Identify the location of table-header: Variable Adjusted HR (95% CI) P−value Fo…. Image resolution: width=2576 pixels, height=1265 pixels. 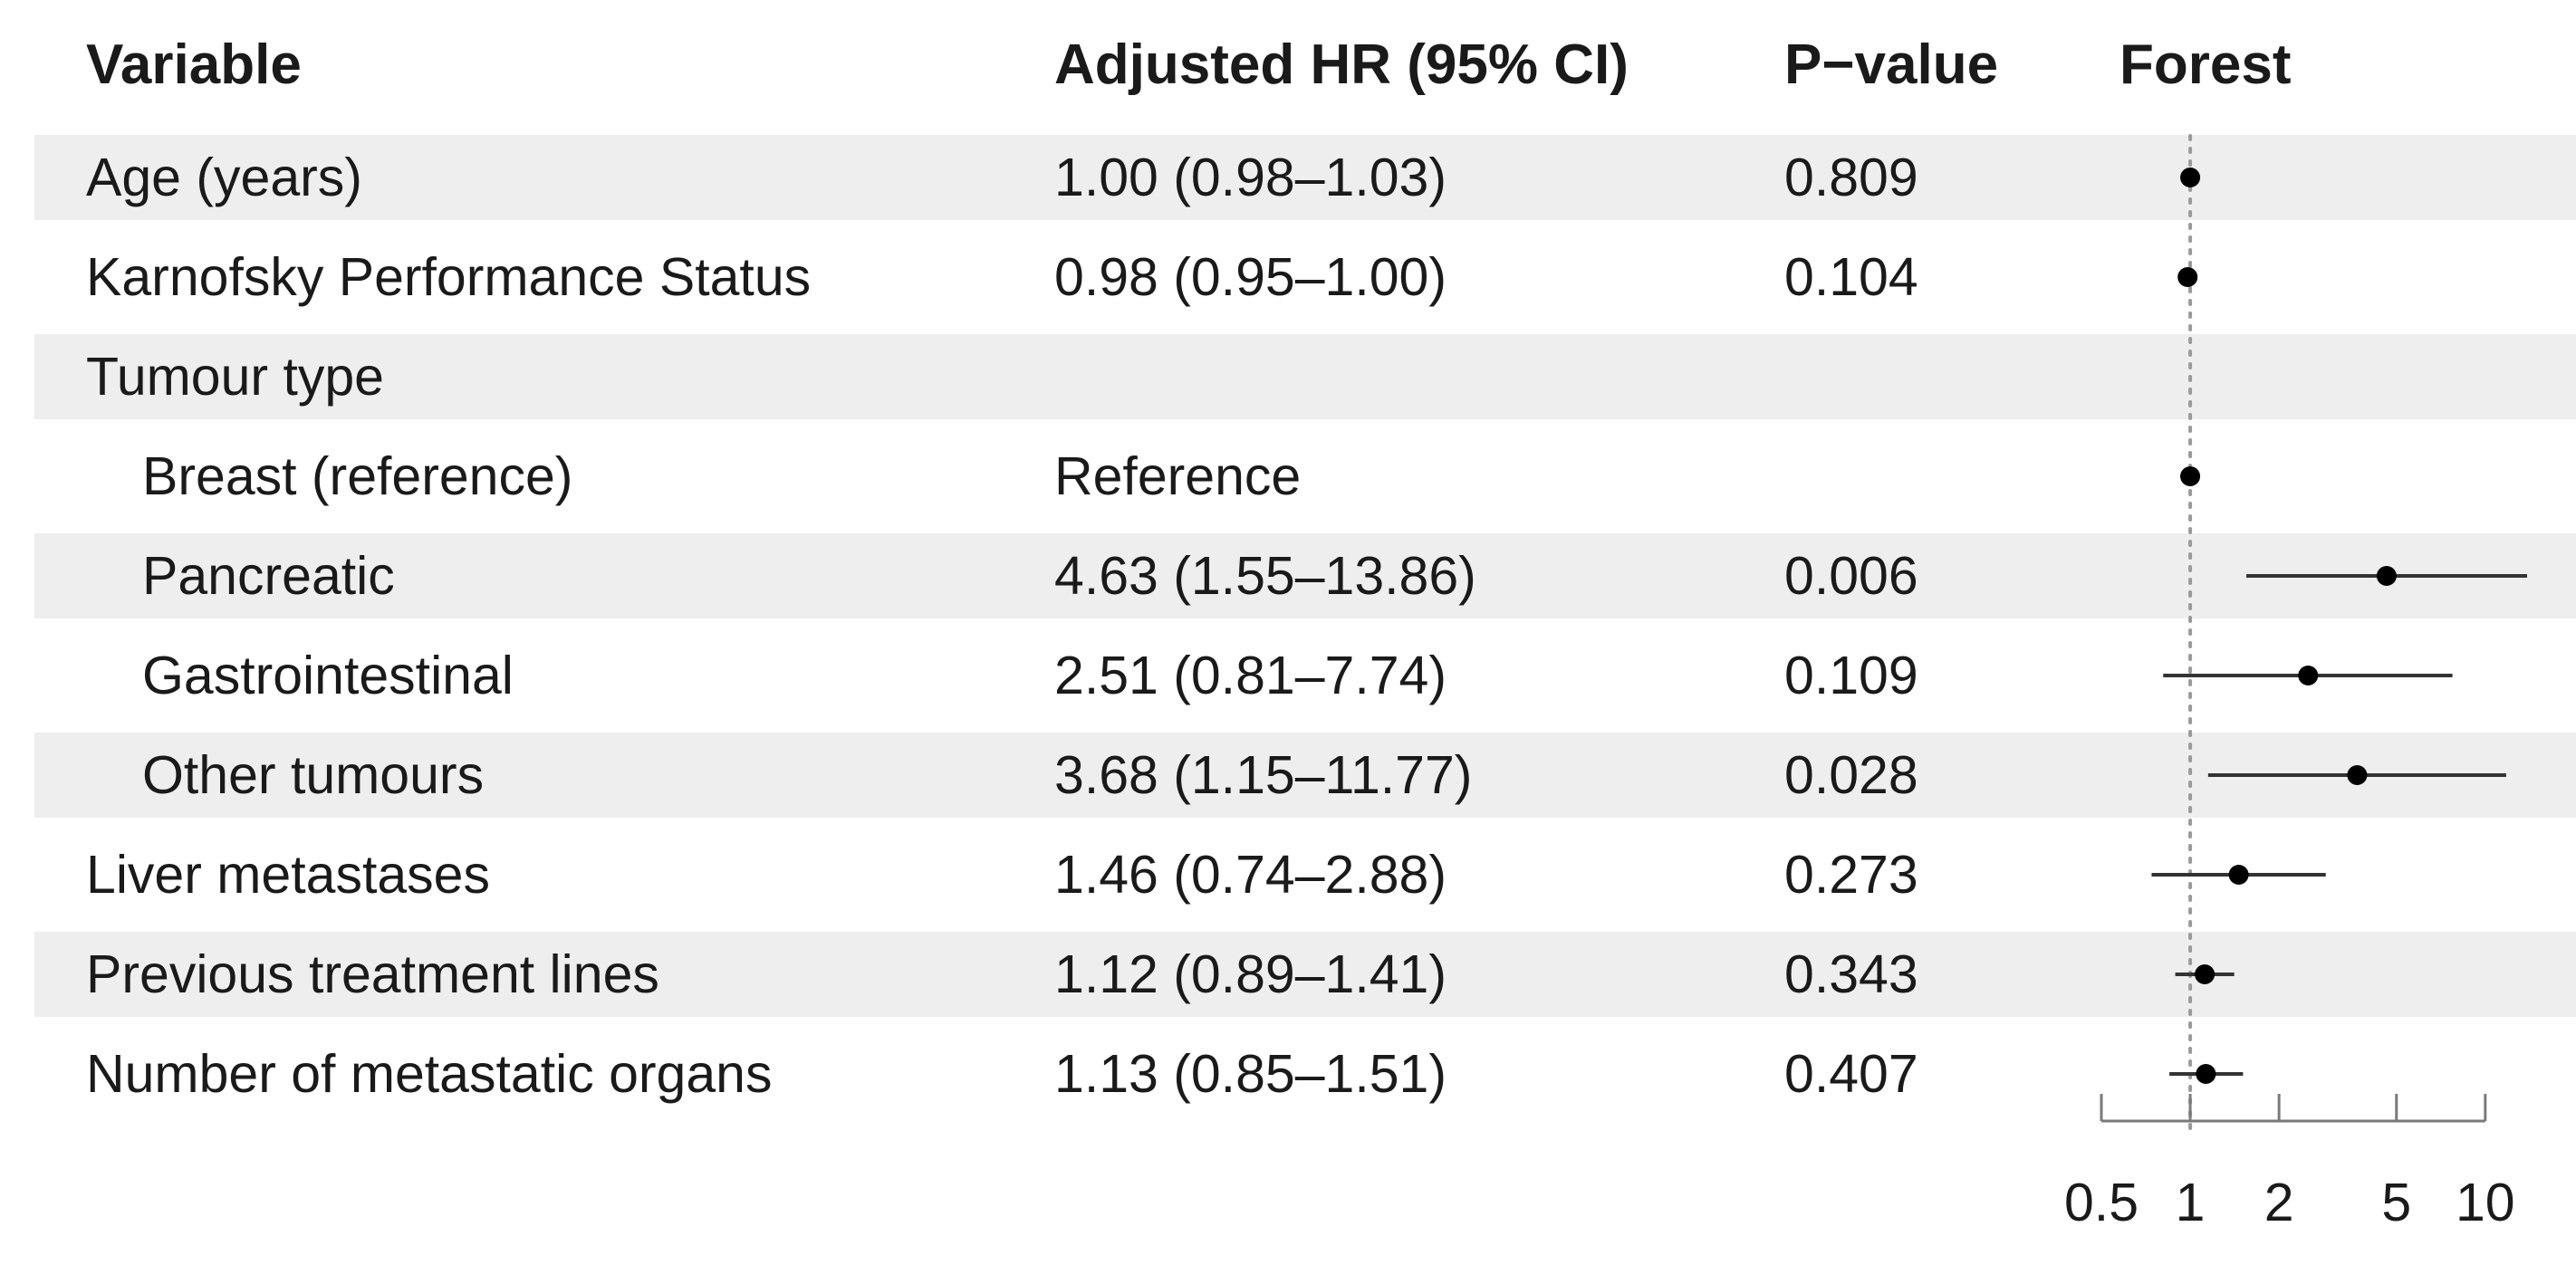
(1188, 65).